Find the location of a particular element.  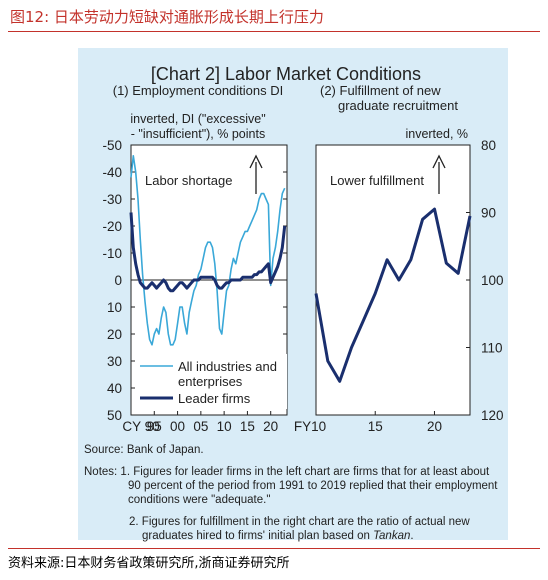

right-annotation: Lower fulfillment is located at coordinates (377, 180).